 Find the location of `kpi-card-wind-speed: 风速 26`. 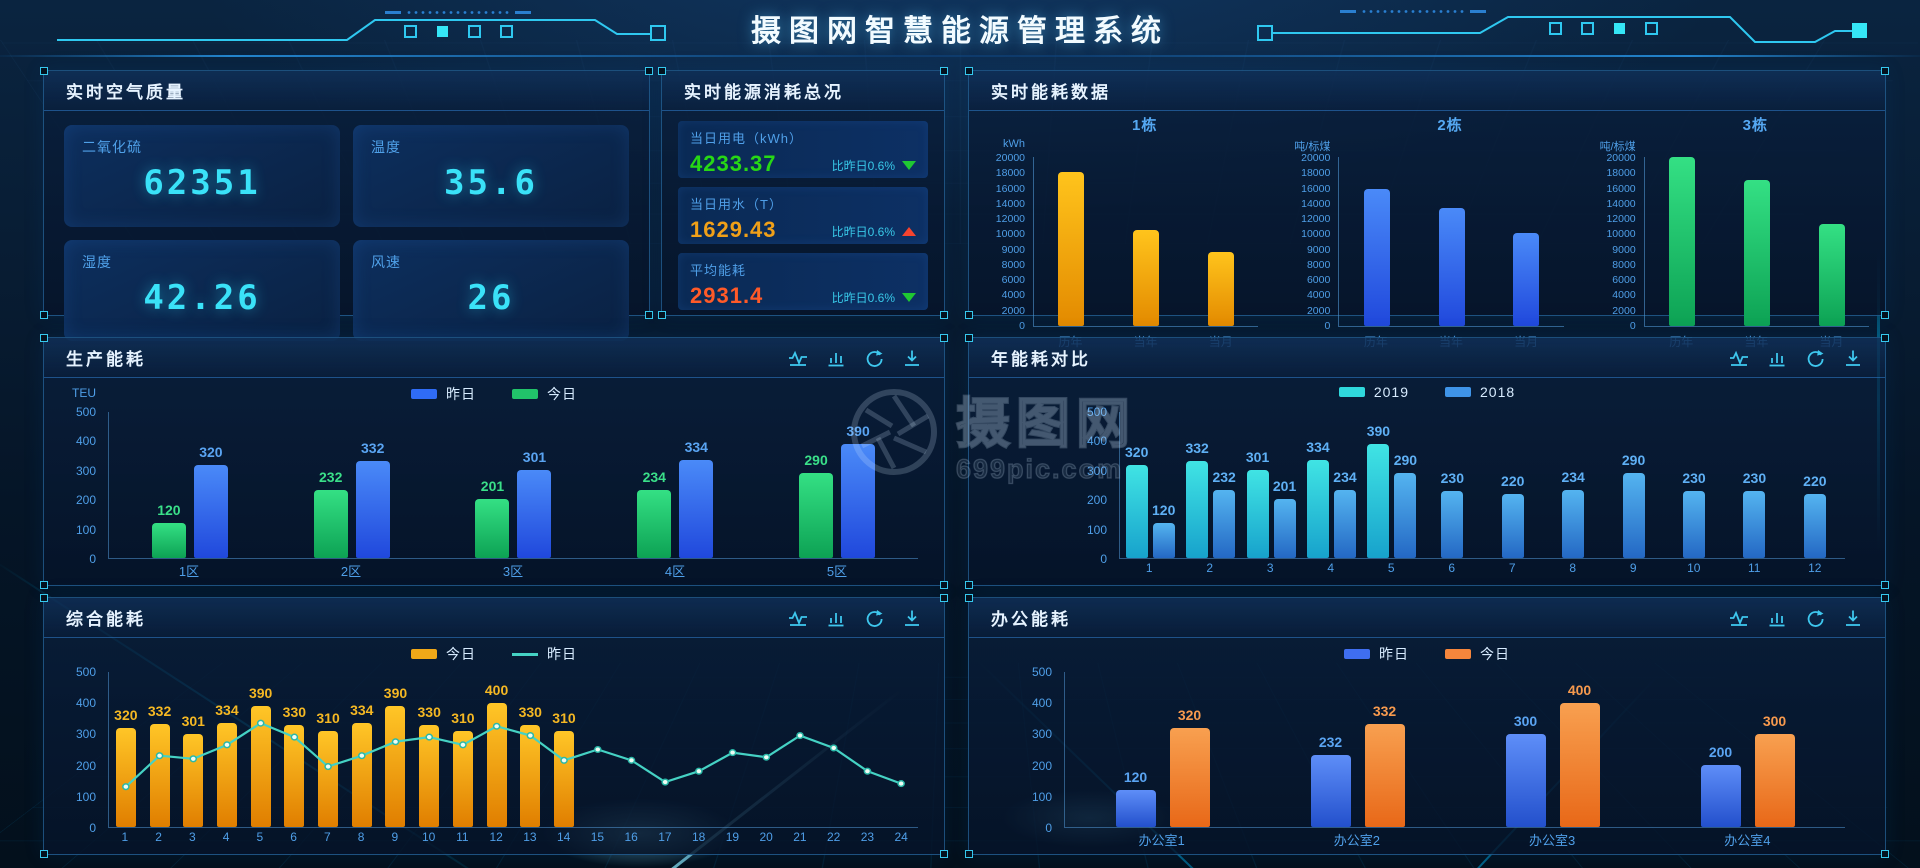

kpi-card-wind-speed: 风速 26 is located at coordinates (491, 290).